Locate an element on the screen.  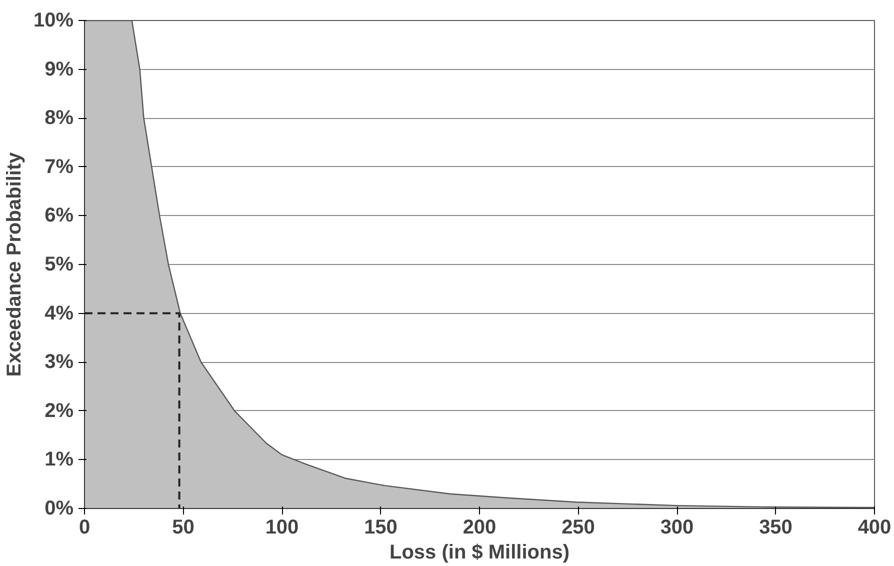
y-tick-label: 0% is located at coordinates (59, 509).